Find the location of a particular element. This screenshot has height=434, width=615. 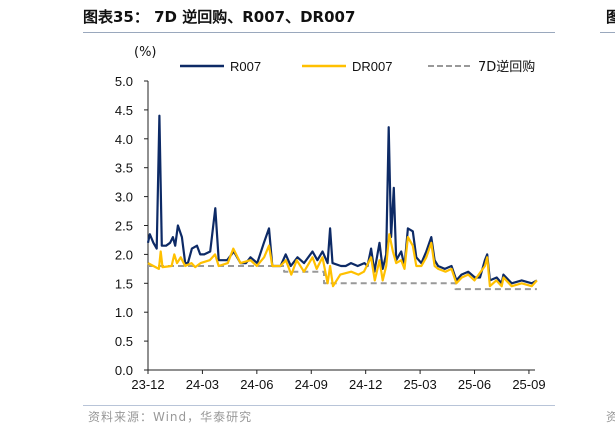

y-tick-label: 5.0 is located at coordinates (124, 81).